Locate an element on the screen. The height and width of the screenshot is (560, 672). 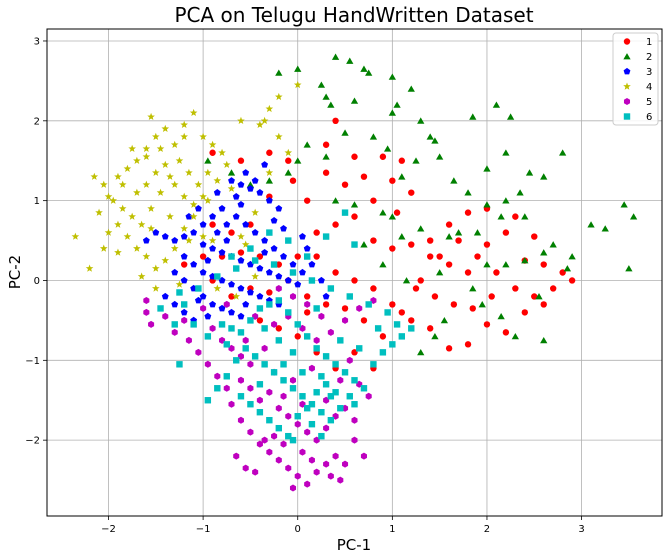
legend-label: 6 is located at coordinates (649, 117).